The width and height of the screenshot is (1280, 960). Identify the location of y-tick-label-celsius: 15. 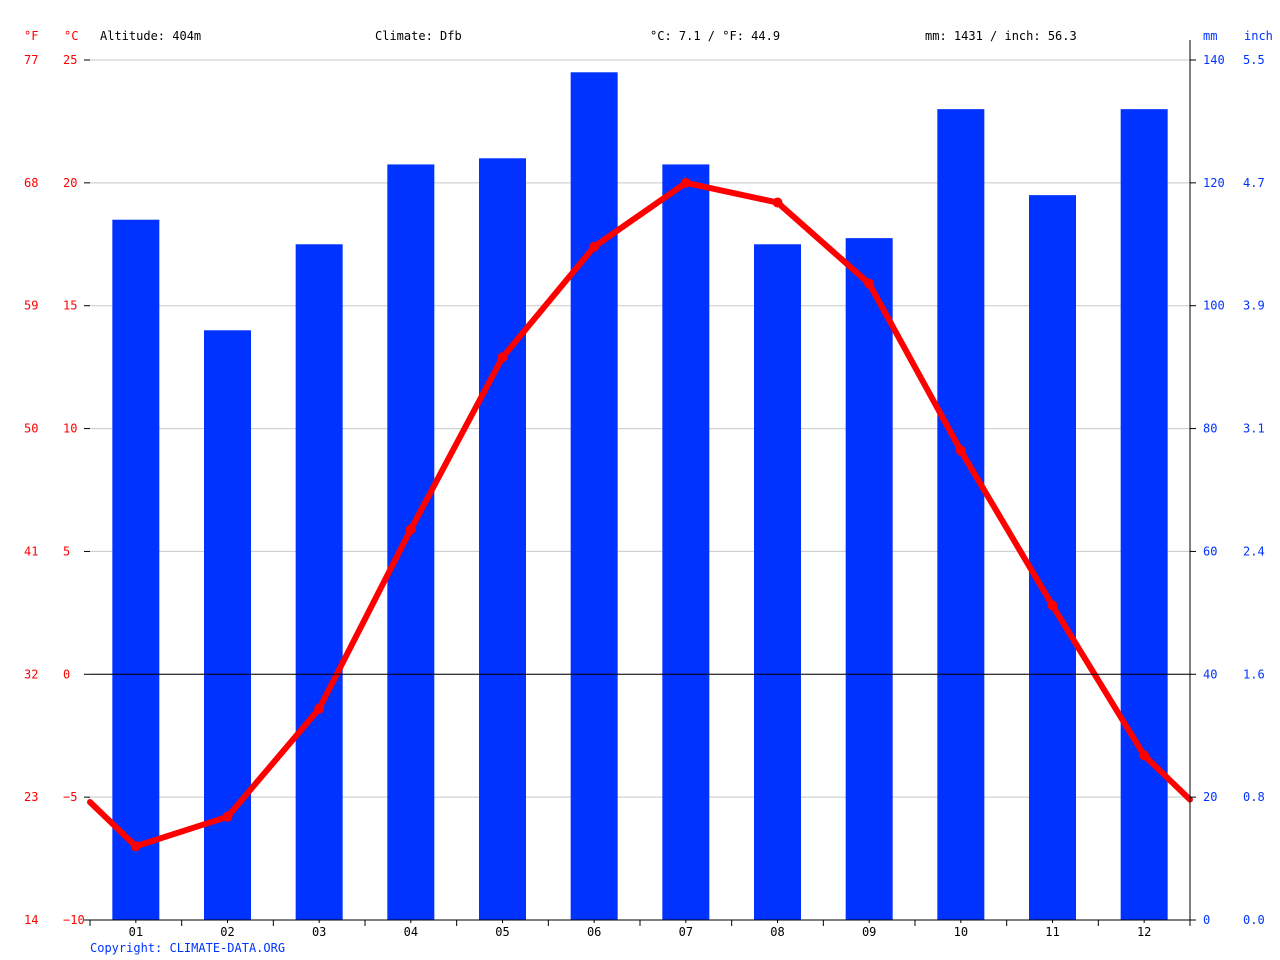
(70, 306).